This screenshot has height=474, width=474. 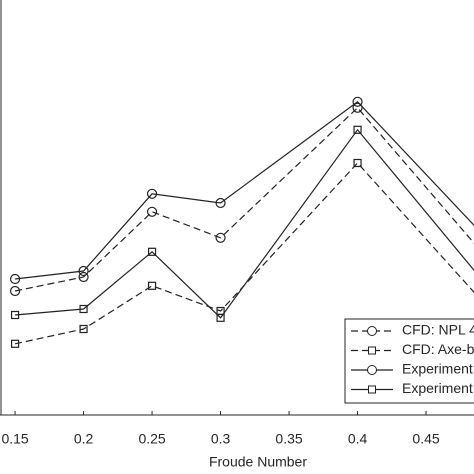 What do you see at coordinates (221, 439) in the screenshot?
I see `x-tick-label: 0.3` at bounding box center [221, 439].